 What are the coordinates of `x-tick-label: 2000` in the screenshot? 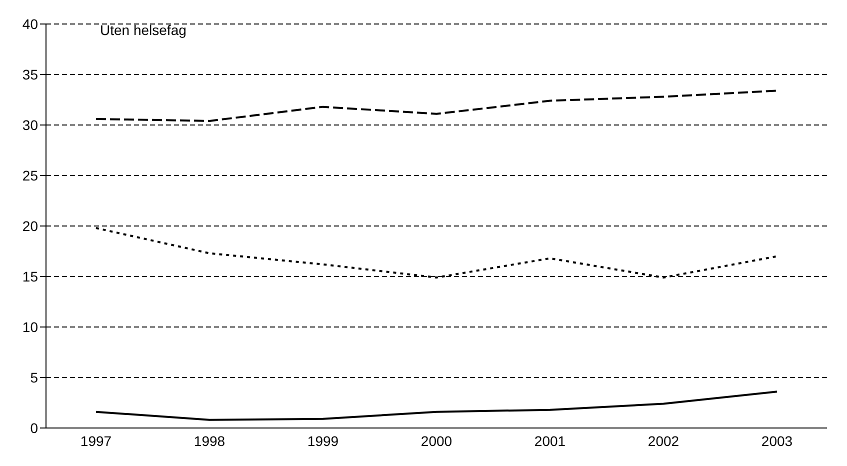 It's located at (436, 440).